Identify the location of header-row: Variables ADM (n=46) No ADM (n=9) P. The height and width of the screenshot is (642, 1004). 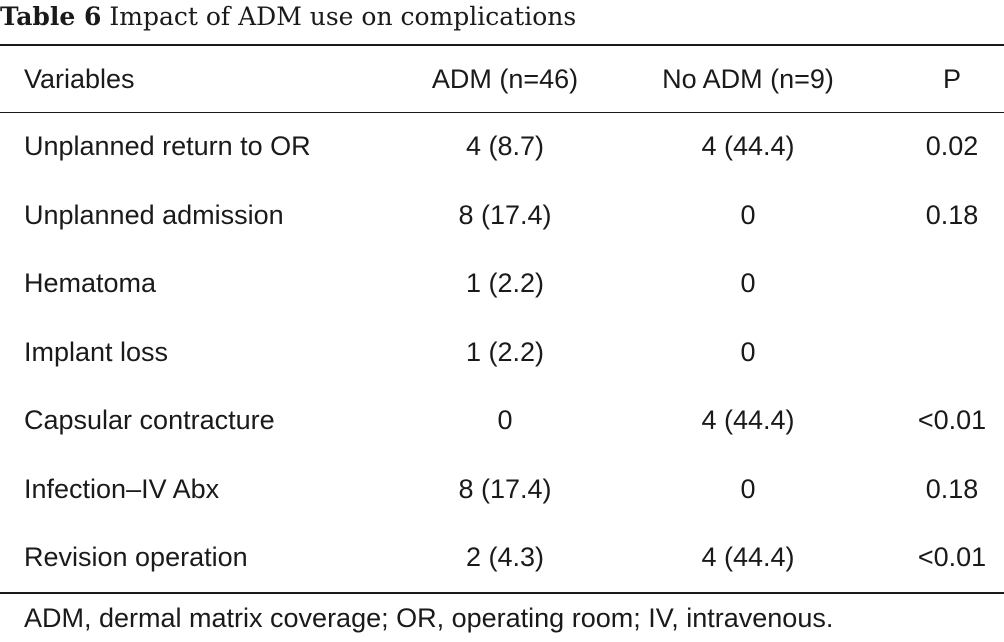
(502, 79).